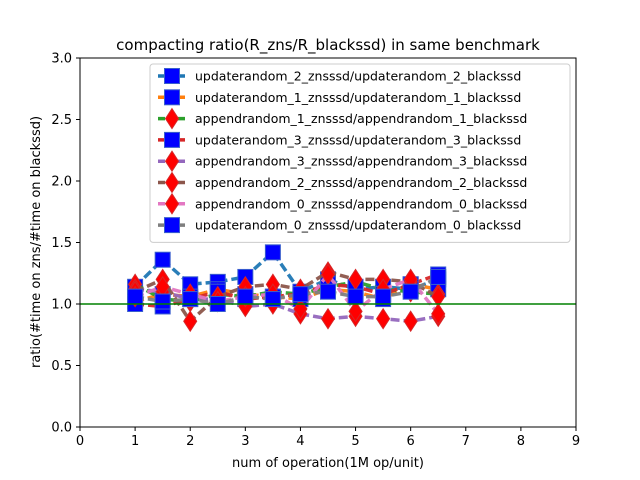  I want to click on x-tick-label: 9, so click(576, 441).